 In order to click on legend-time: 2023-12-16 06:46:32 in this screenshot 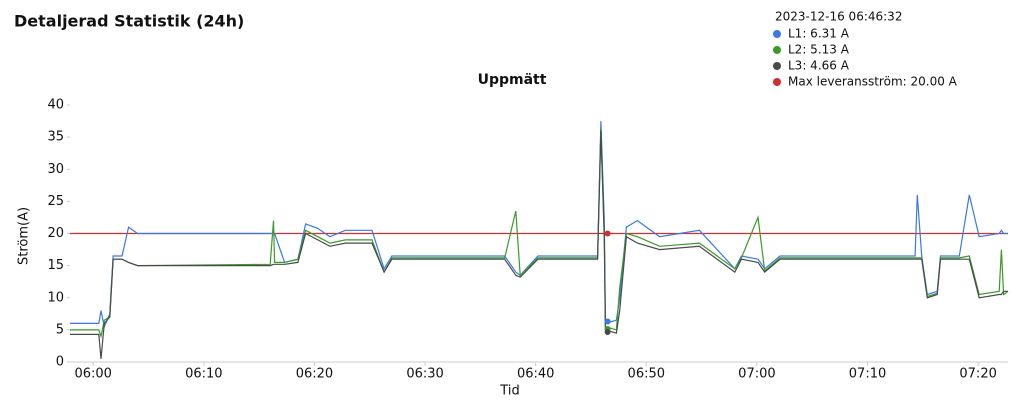, I will do `click(838, 17)`.